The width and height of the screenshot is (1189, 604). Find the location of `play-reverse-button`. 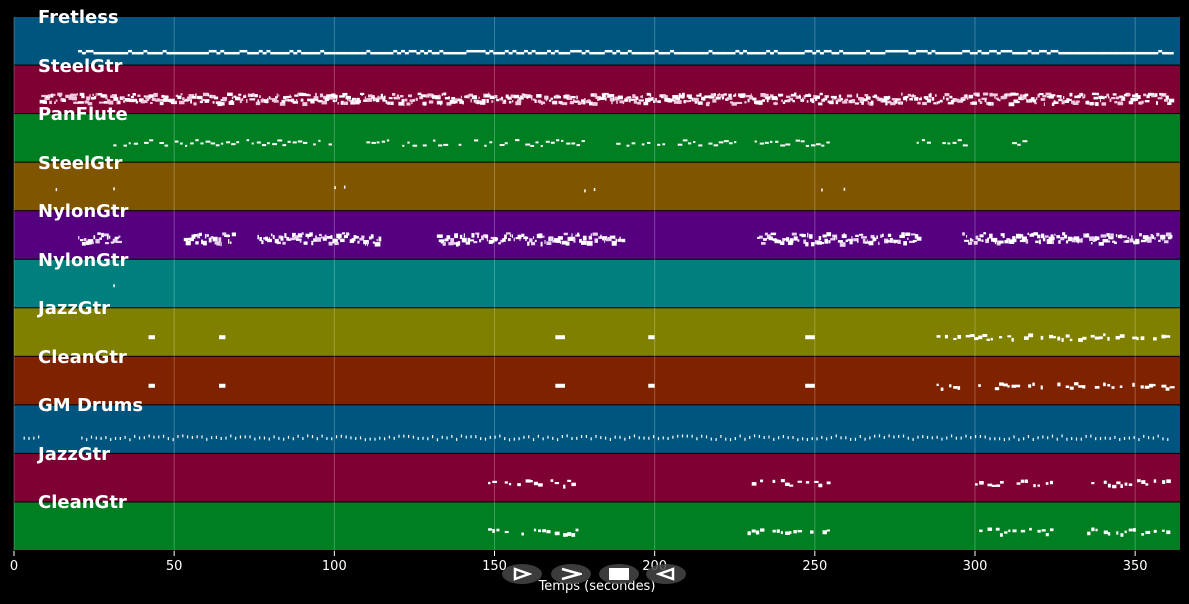

play-reverse-button is located at coordinates (522, 574).